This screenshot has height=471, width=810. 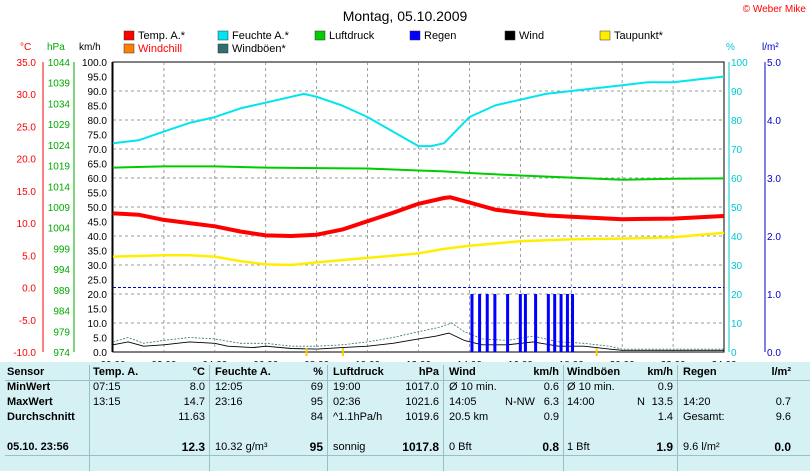 What do you see at coordinates (100, 339) in the screenshot?
I see `wind-tick-label: 5.0` at bounding box center [100, 339].